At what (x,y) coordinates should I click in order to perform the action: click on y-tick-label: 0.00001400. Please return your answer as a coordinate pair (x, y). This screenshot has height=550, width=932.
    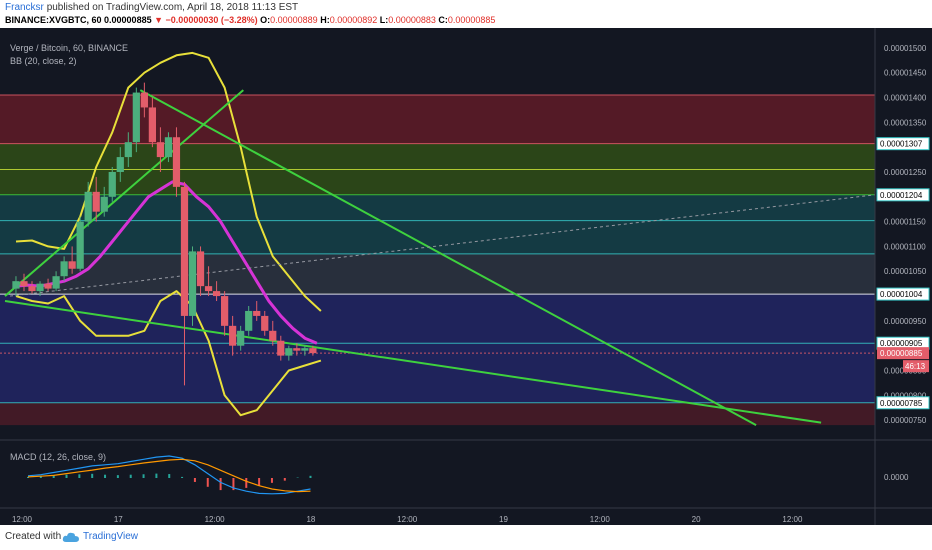
    Looking at the image, I should click on (905, 98).